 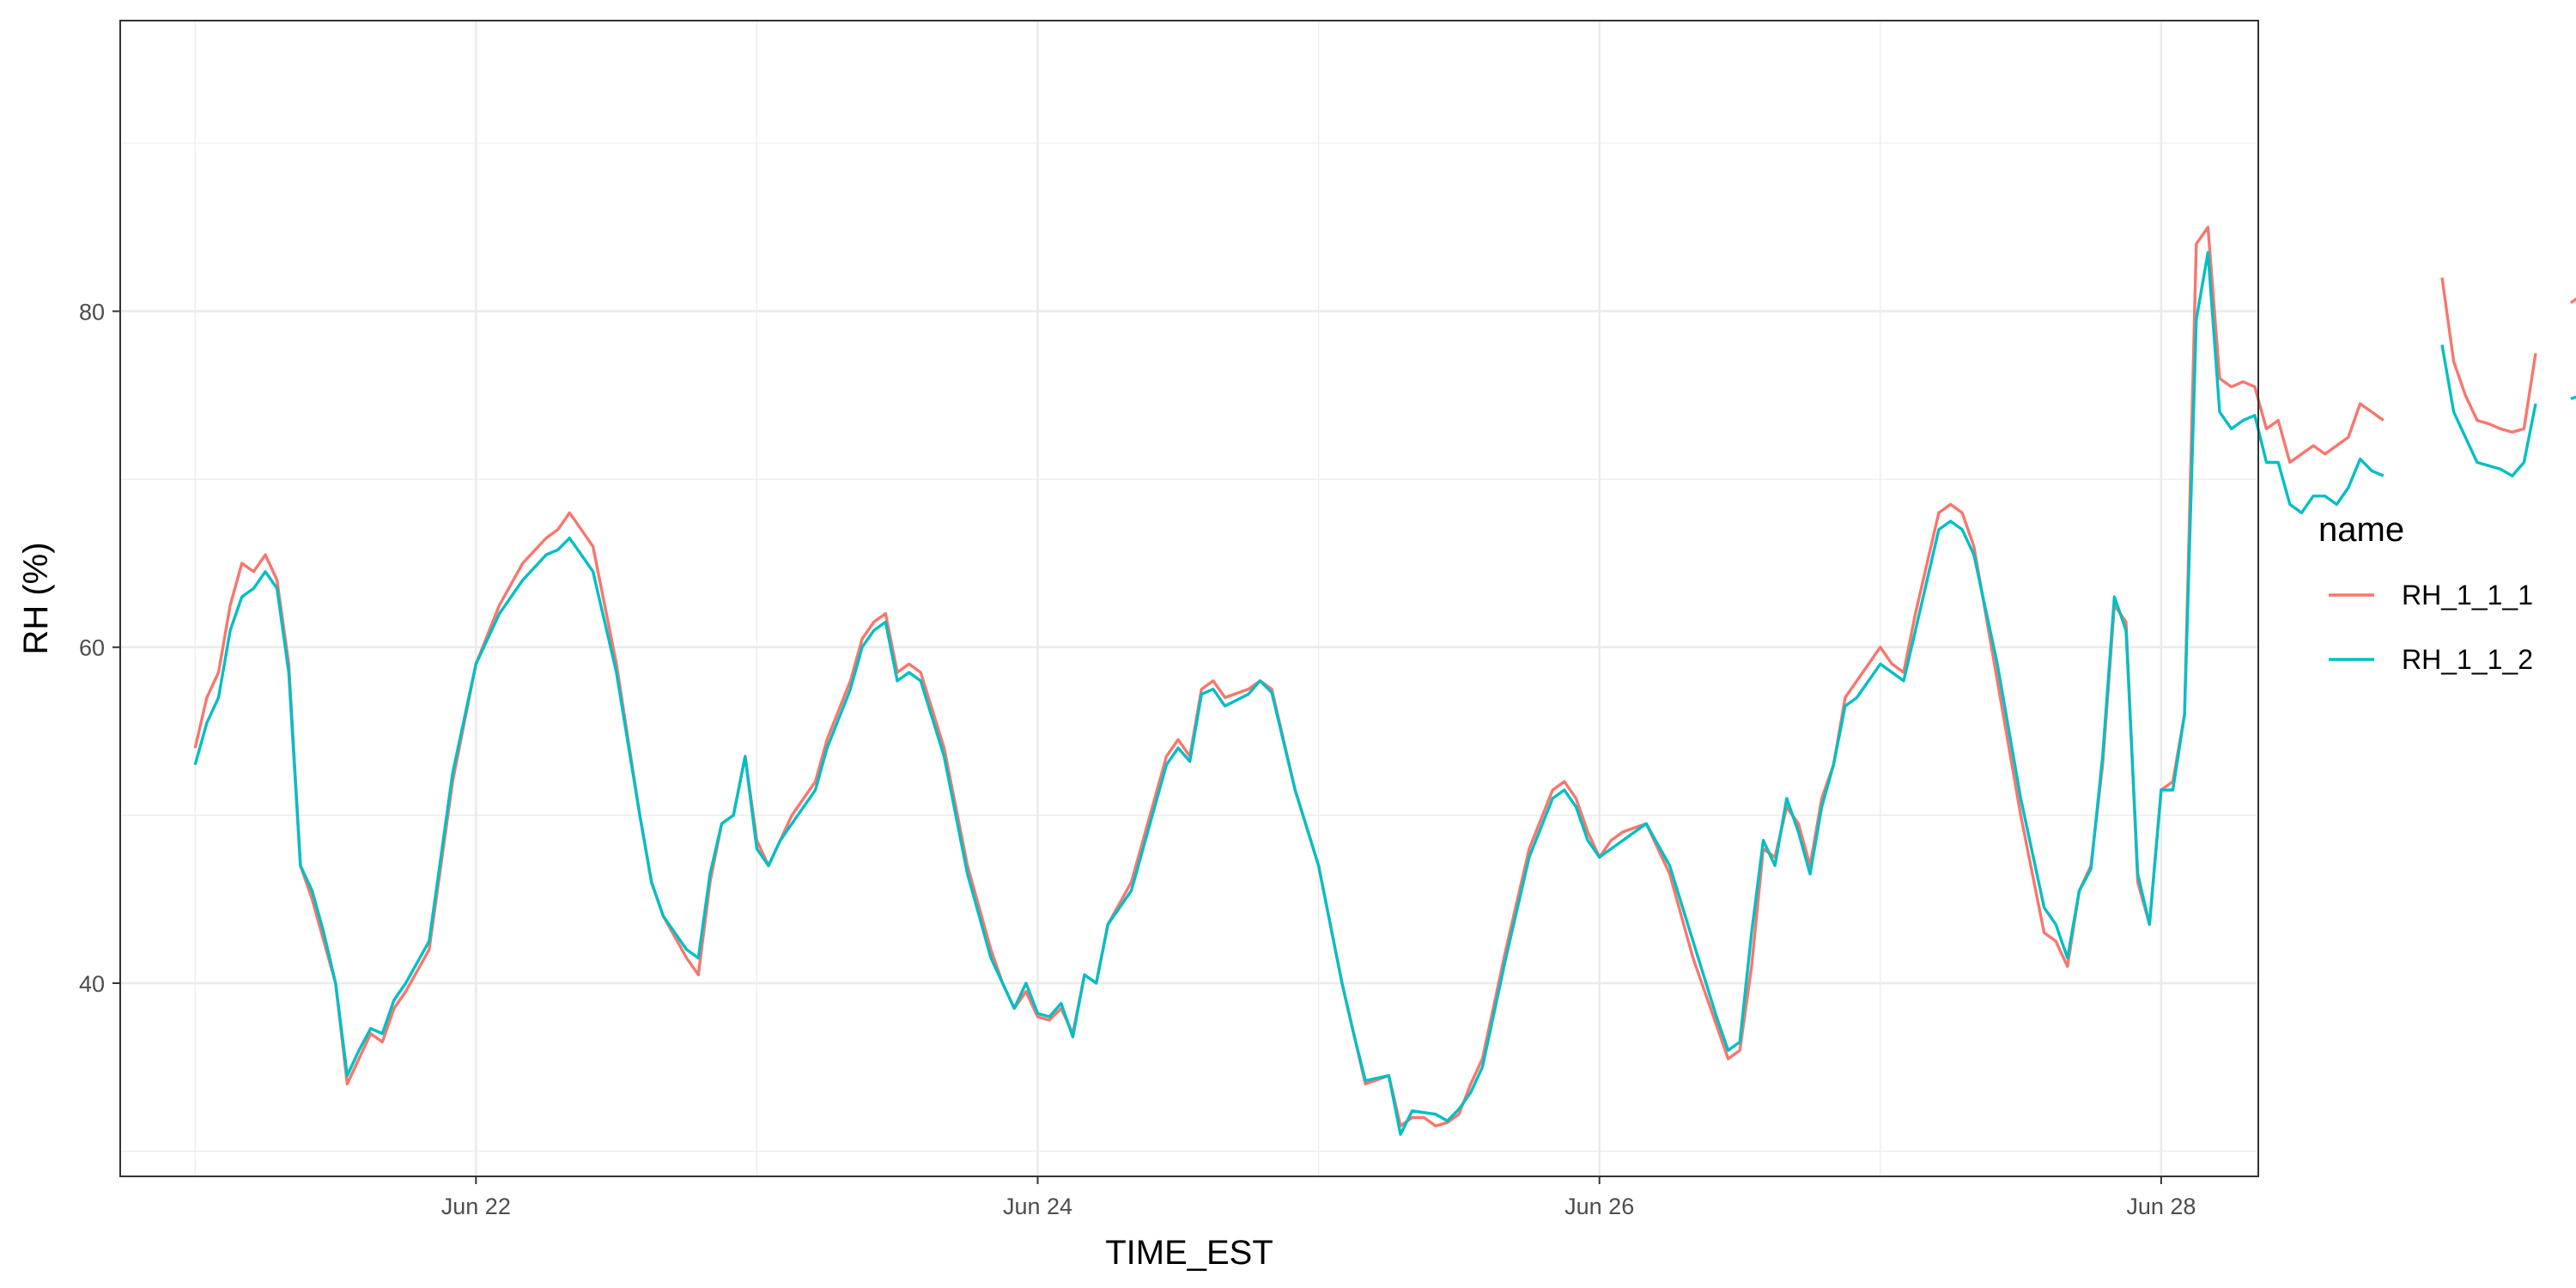 What do you see at coordinates (1599, 1206) in the screenshot?
I see `x-tick-label: Jun 26` at bounding box center [1599, 1206].